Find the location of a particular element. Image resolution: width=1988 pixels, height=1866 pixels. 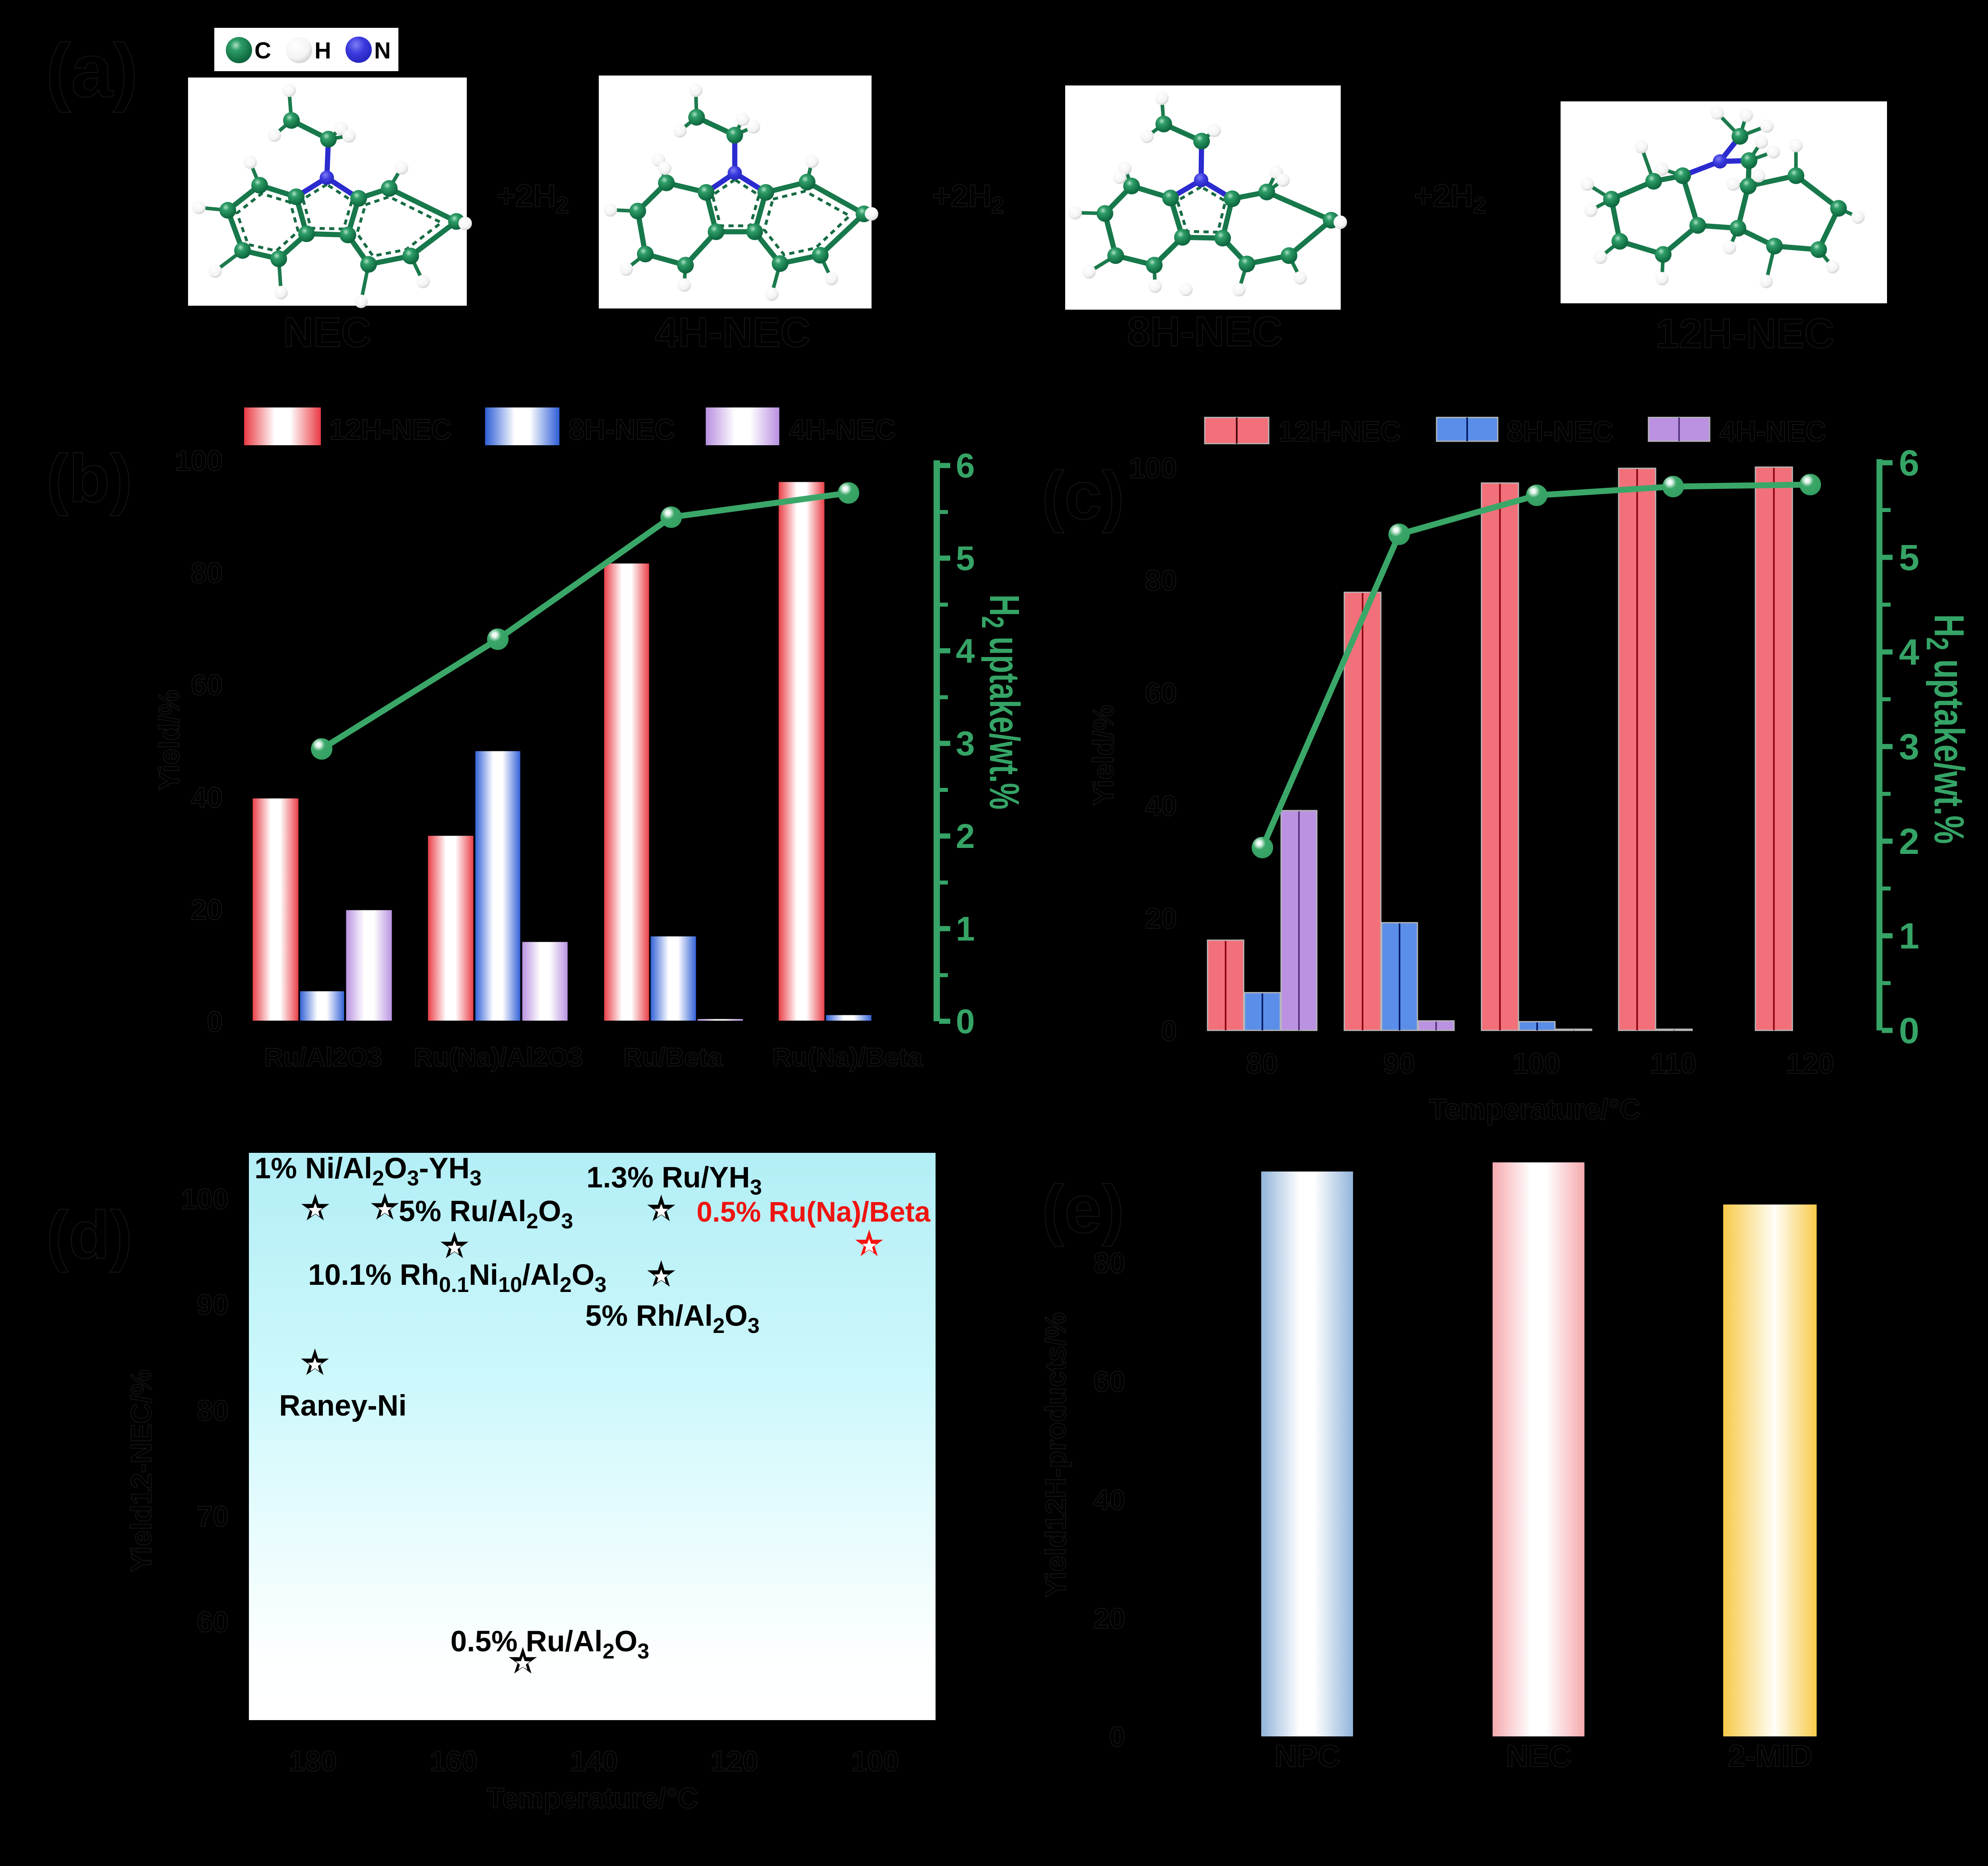

svg-text: Yield12-NEC/% is located at coordinates (141, 1470).